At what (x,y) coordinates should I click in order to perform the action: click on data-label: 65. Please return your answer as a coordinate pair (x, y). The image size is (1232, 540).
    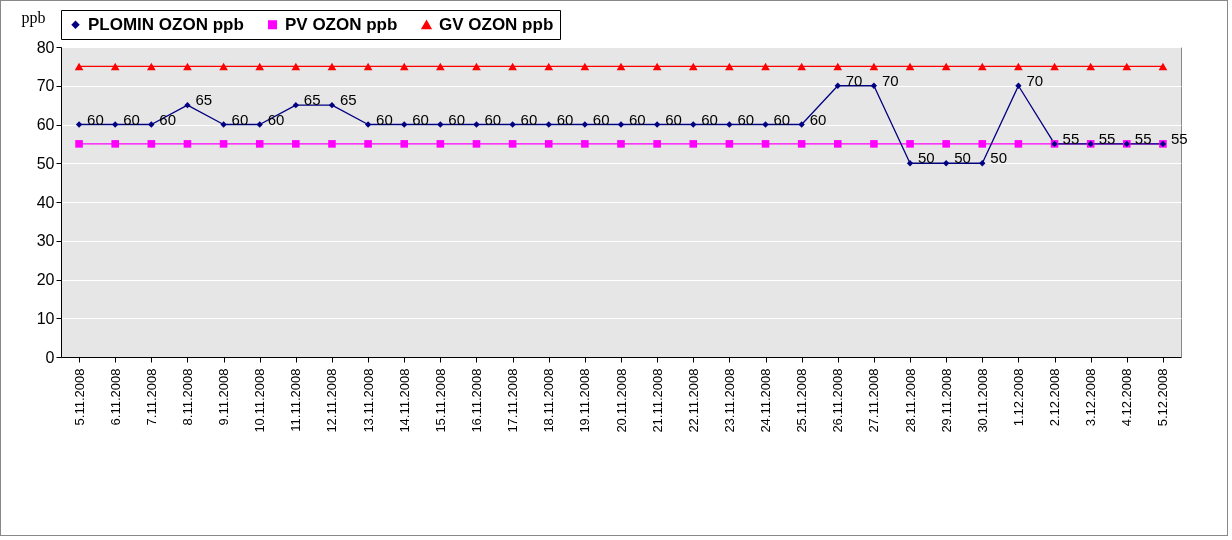
    Looking at the image, I should click on (312, 100).